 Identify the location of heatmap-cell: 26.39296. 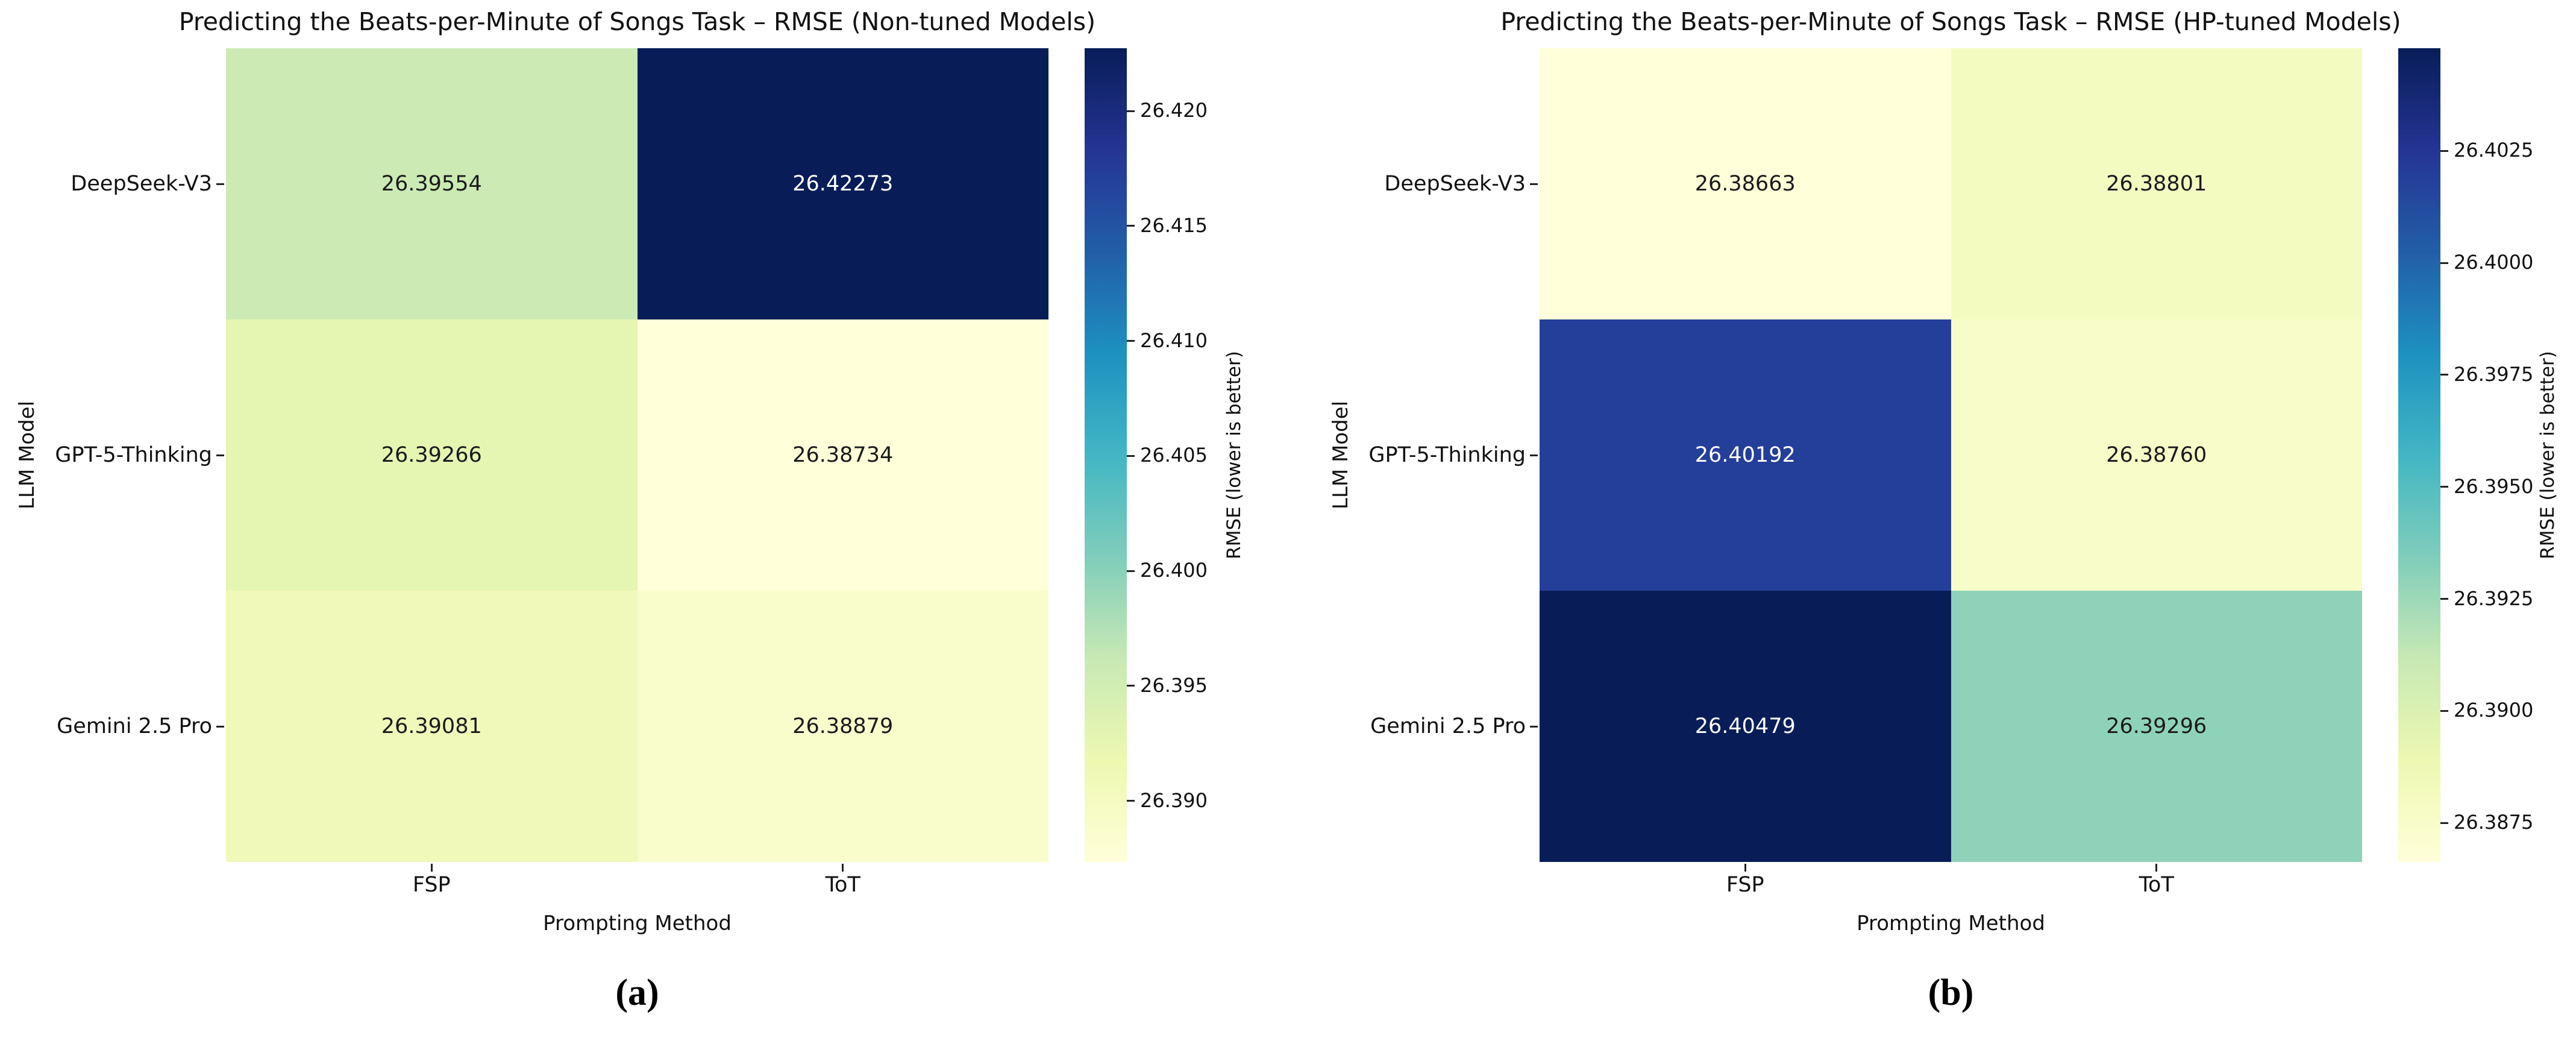
(2156, 726).